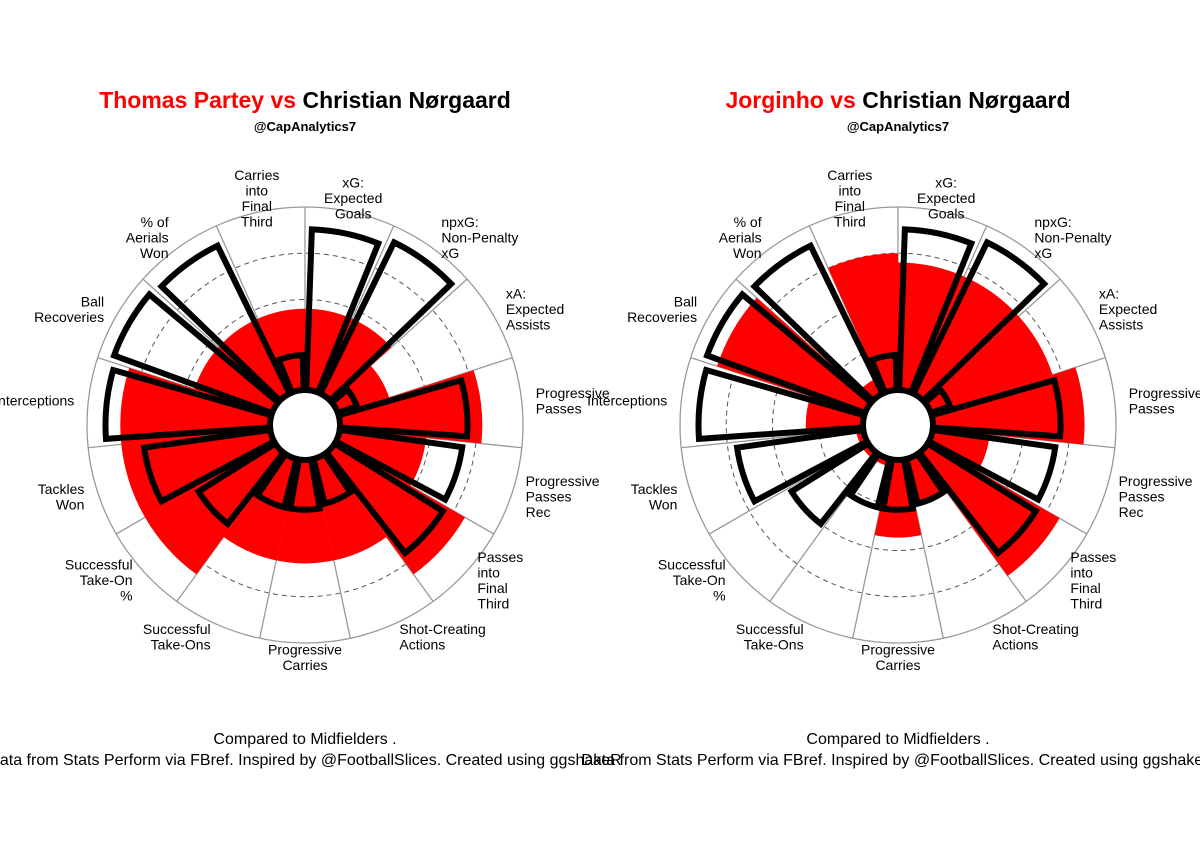  I want to click on category-label: Progressive Passes Rec, so click(563, 496).